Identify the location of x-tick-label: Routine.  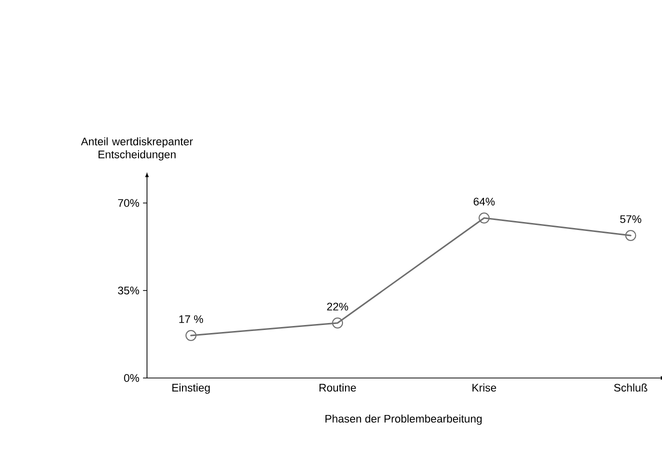
(338, 388).